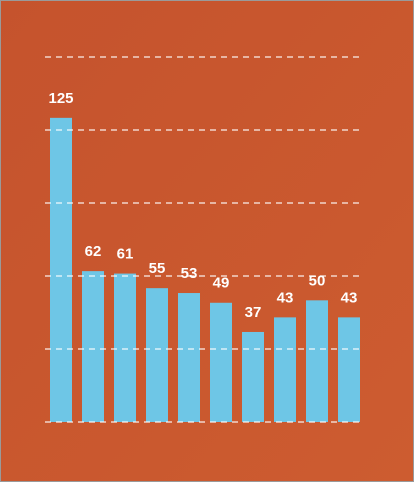  I want to click on data-label: 50, so click(317, 280).